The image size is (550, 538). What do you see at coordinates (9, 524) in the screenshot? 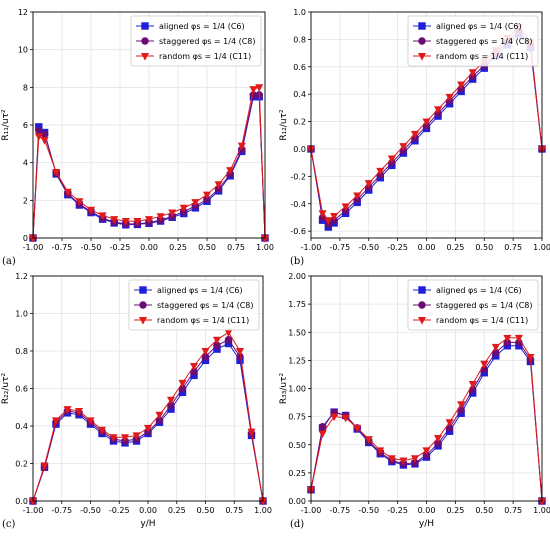
I see `panel-label: (c)` at bounding box center [9, 524].